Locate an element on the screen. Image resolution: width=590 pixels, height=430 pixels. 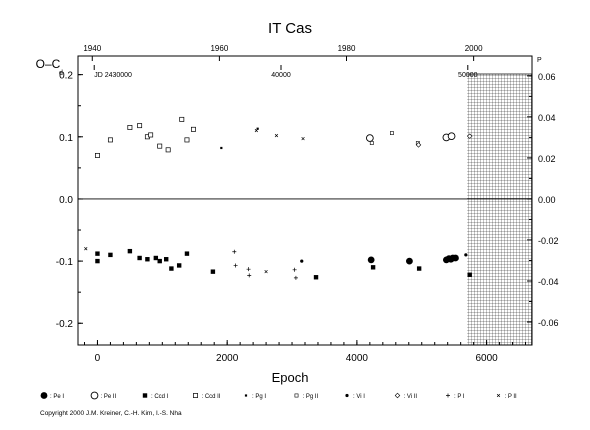
year-tick-label: 1980 is located at coordinates (347, 48).